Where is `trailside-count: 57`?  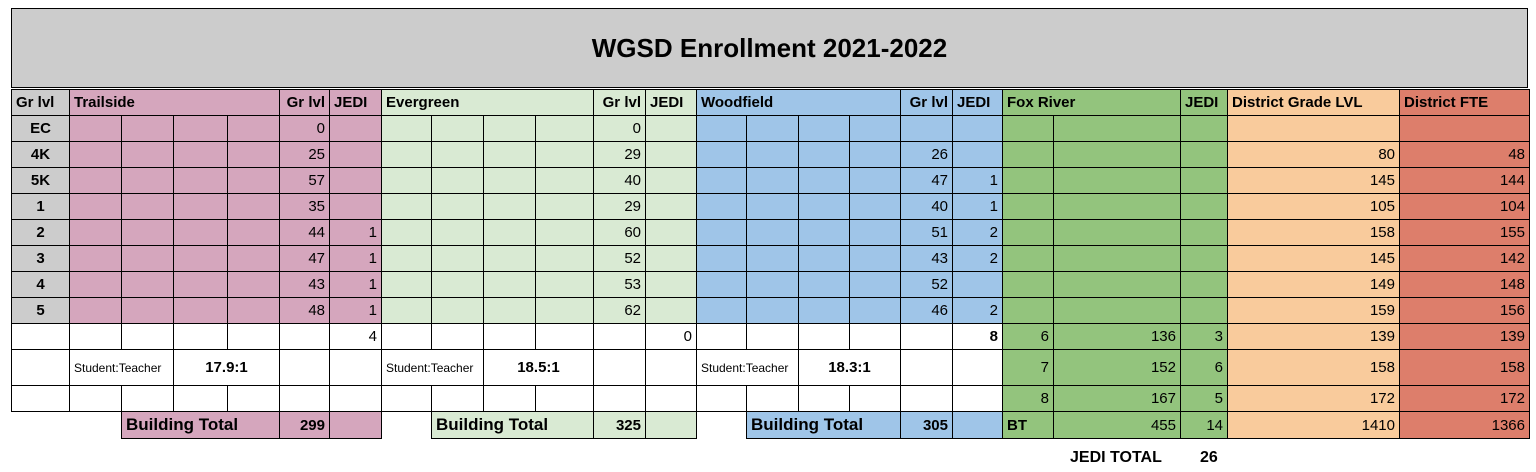
trailside-count: 57 is located at coordinates (304, 180).